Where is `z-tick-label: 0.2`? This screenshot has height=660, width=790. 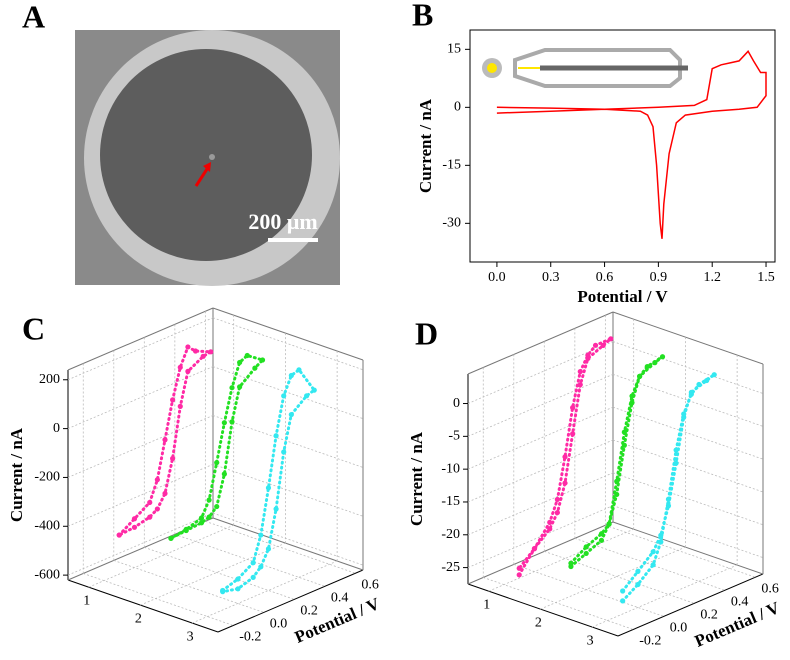 z-tick-label: 0.2 is located at coordinates (709, 615).